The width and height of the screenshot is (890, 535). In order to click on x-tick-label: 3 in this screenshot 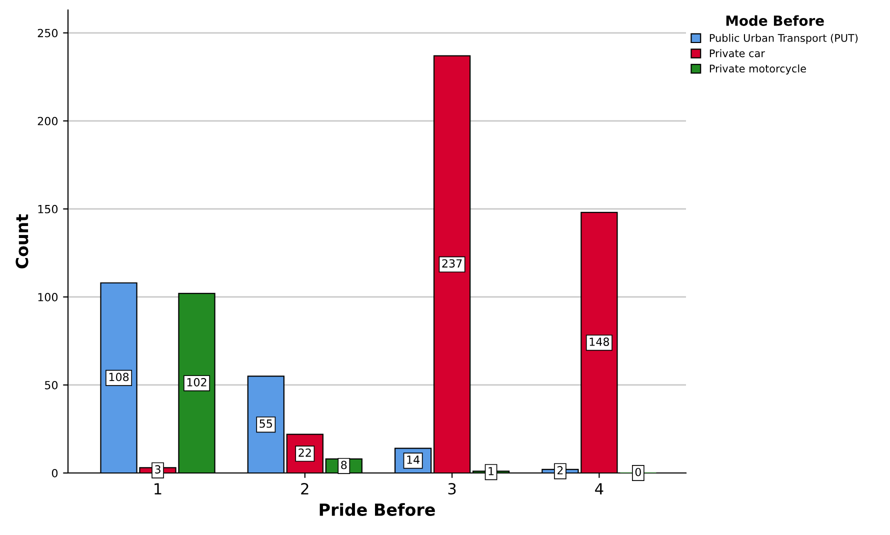, I will do `click(452, 488)`.